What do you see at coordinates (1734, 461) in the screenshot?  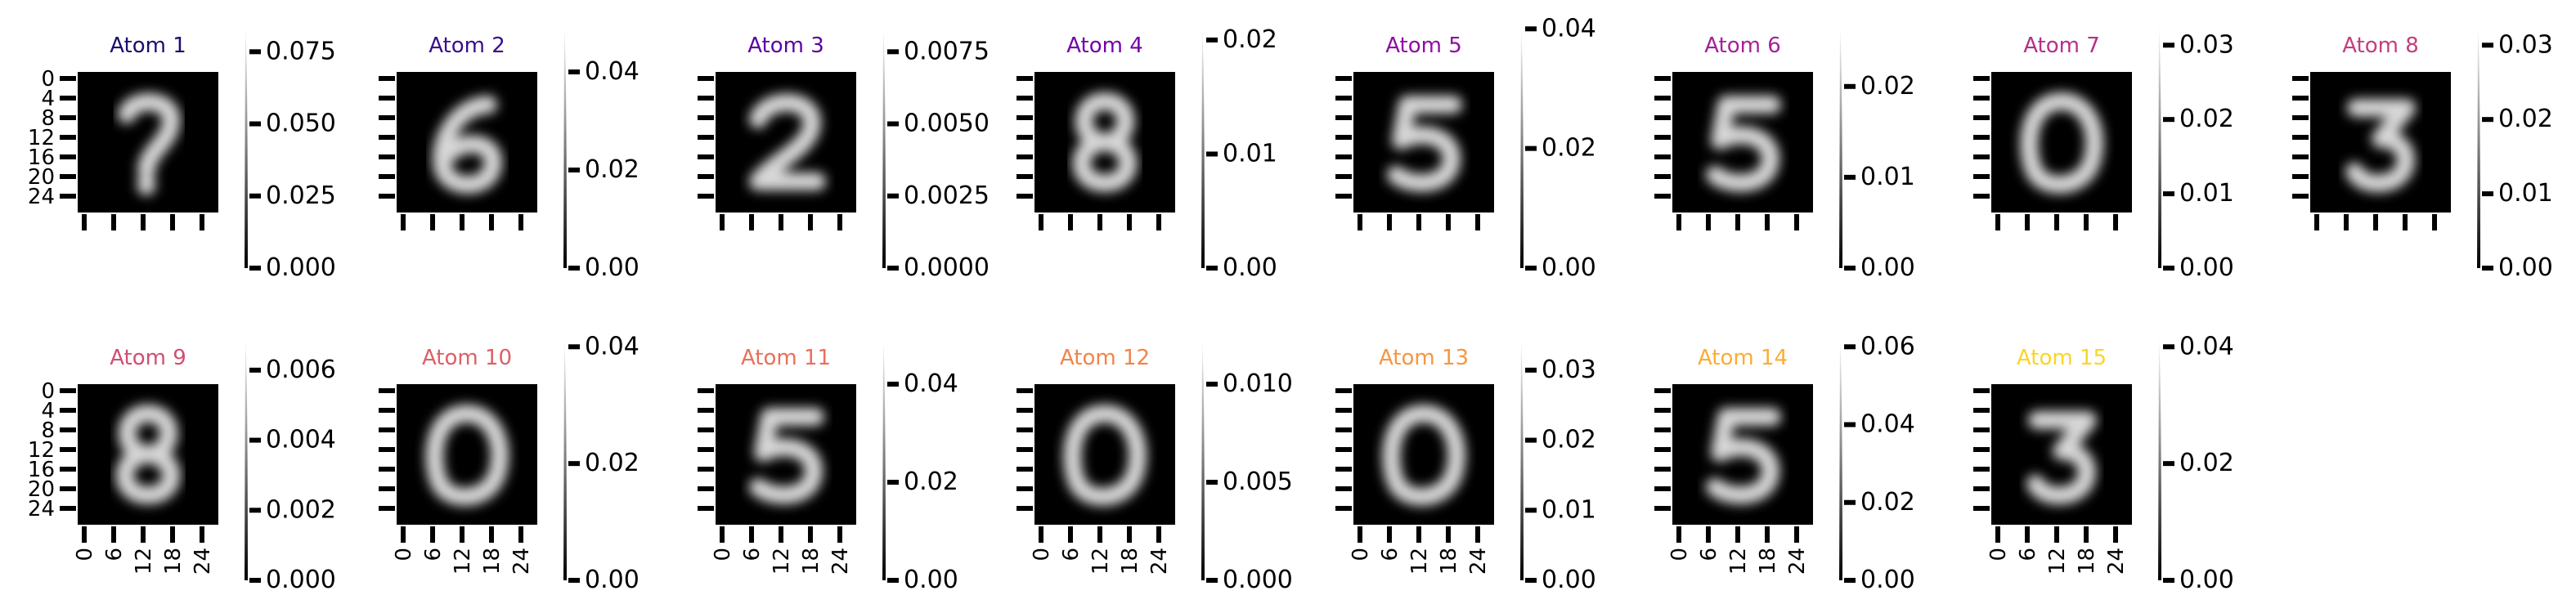 I see `atom-panel: Atom 14 0 6 12 18 24` at bounding box center [1734, 461].